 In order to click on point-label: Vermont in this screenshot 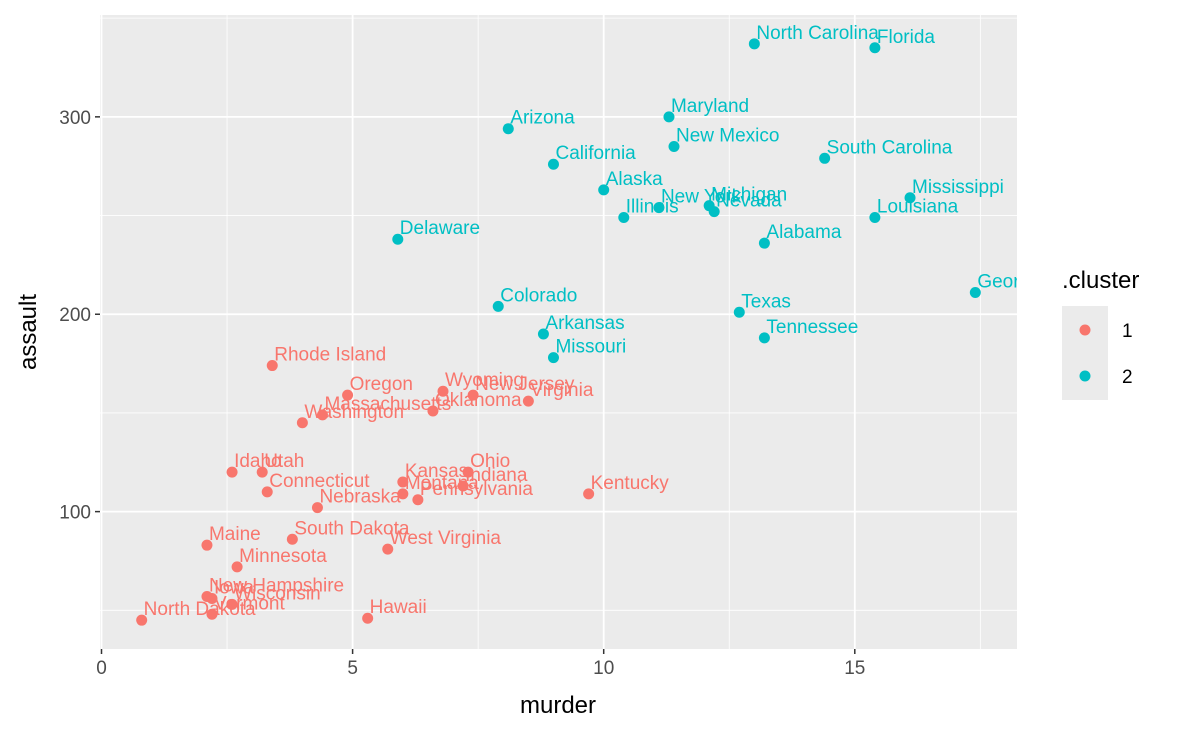, I will do `click(249, 603)`.